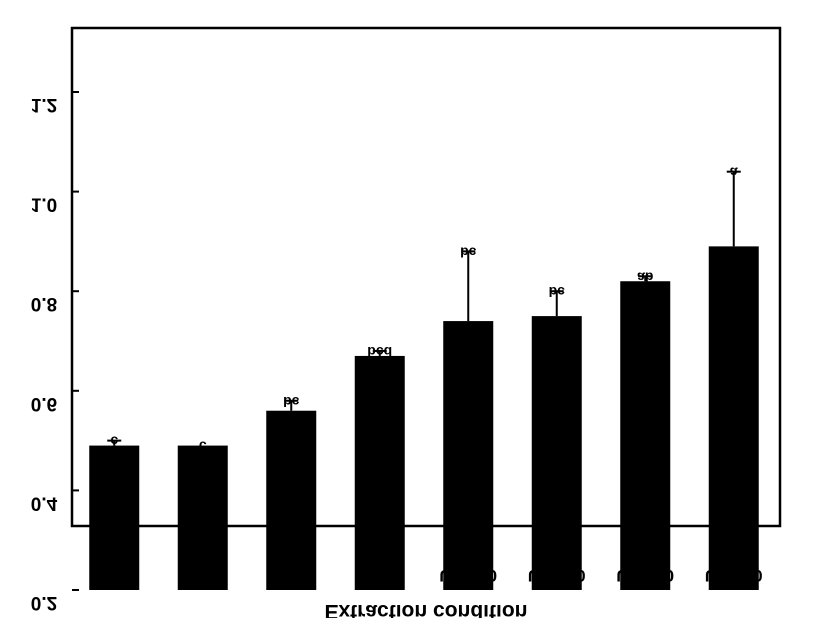  What do you see at coordinates (734, 173) in the screenshot?
I see `significance-label: a` at bounding box center [734, 173].